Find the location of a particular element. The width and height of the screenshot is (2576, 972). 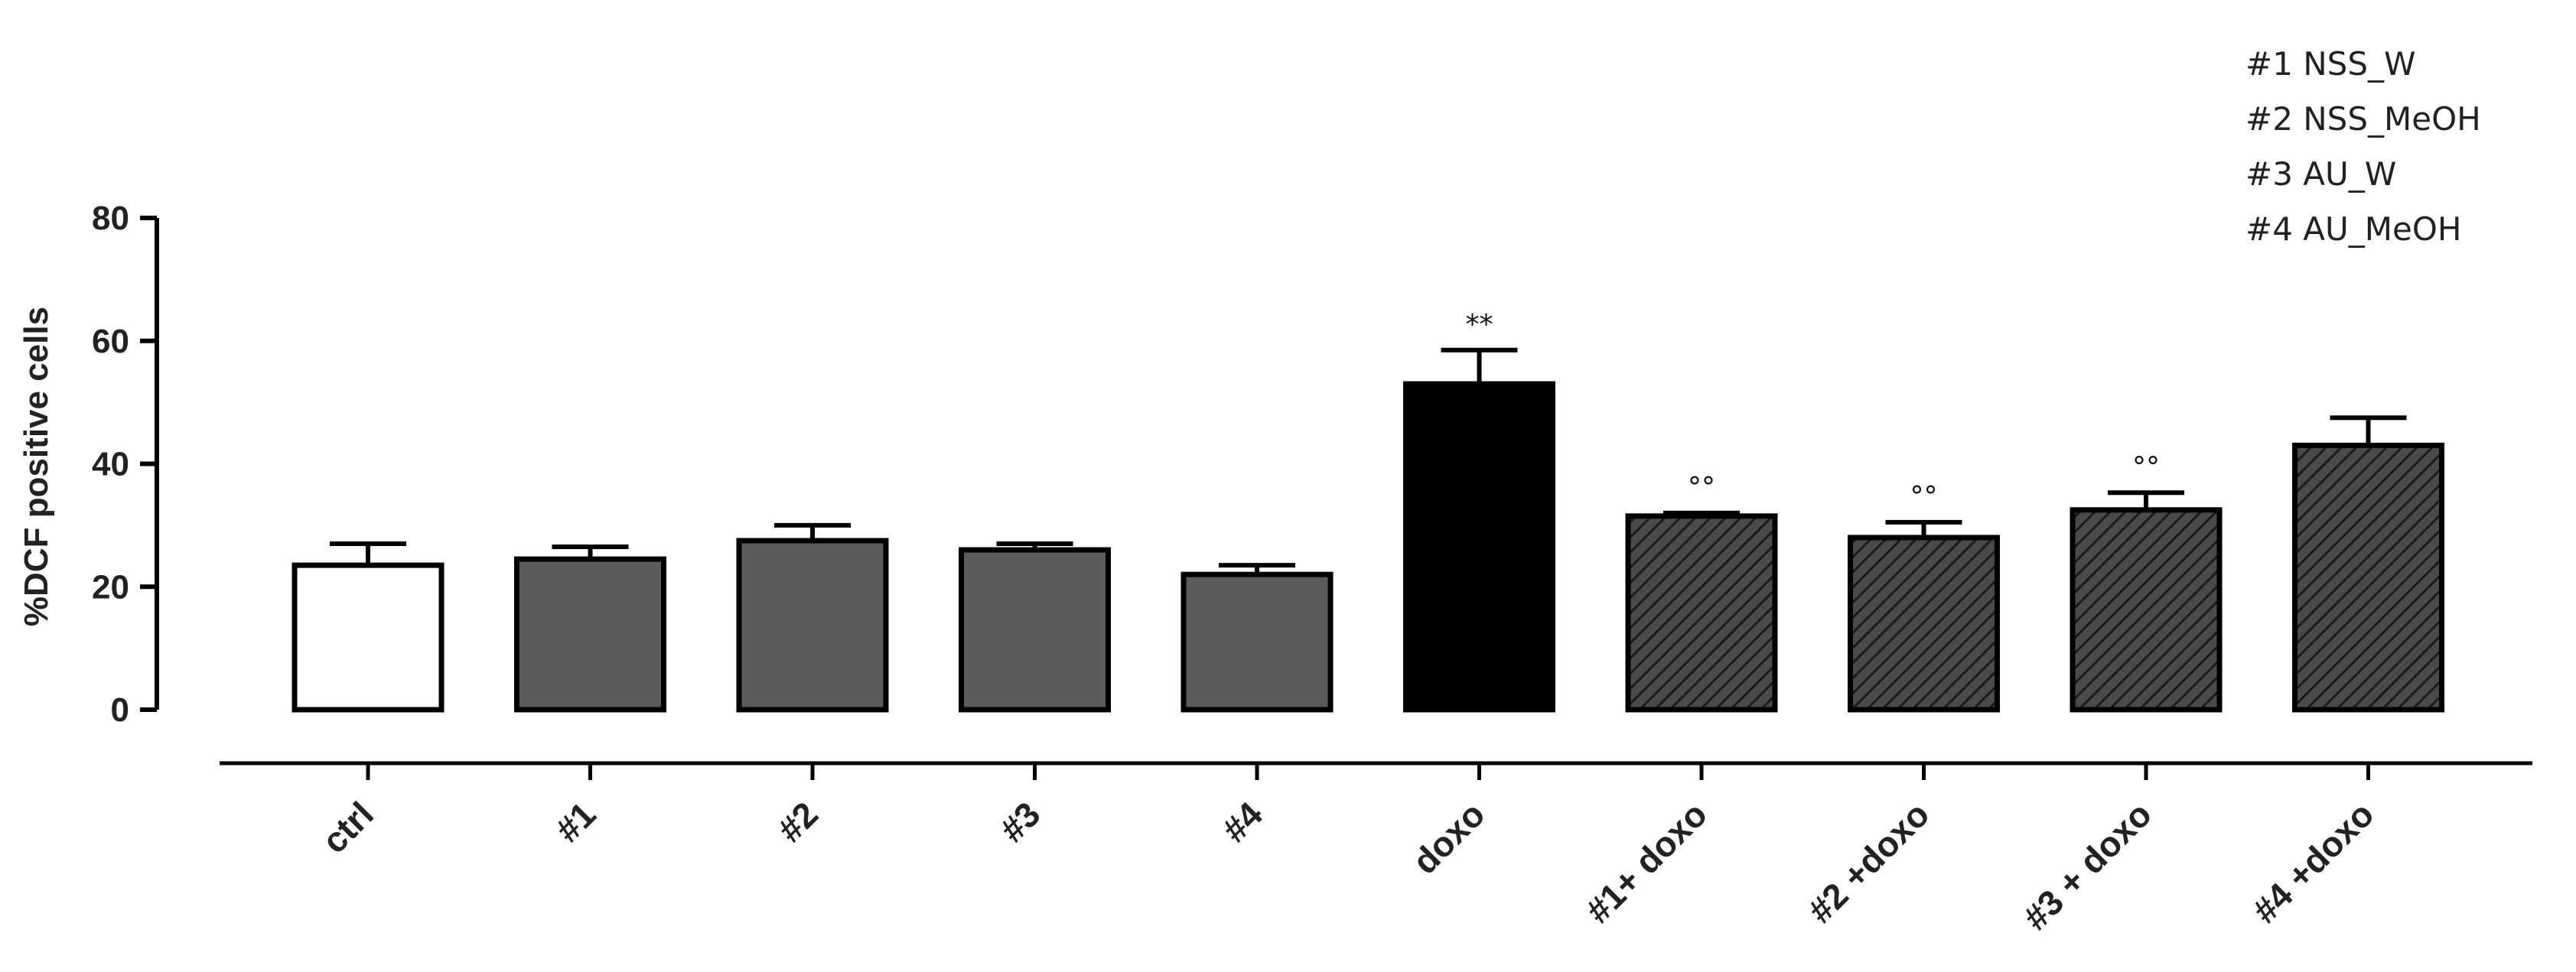

bar-3-doxo is located at coordinates (2147, 610).